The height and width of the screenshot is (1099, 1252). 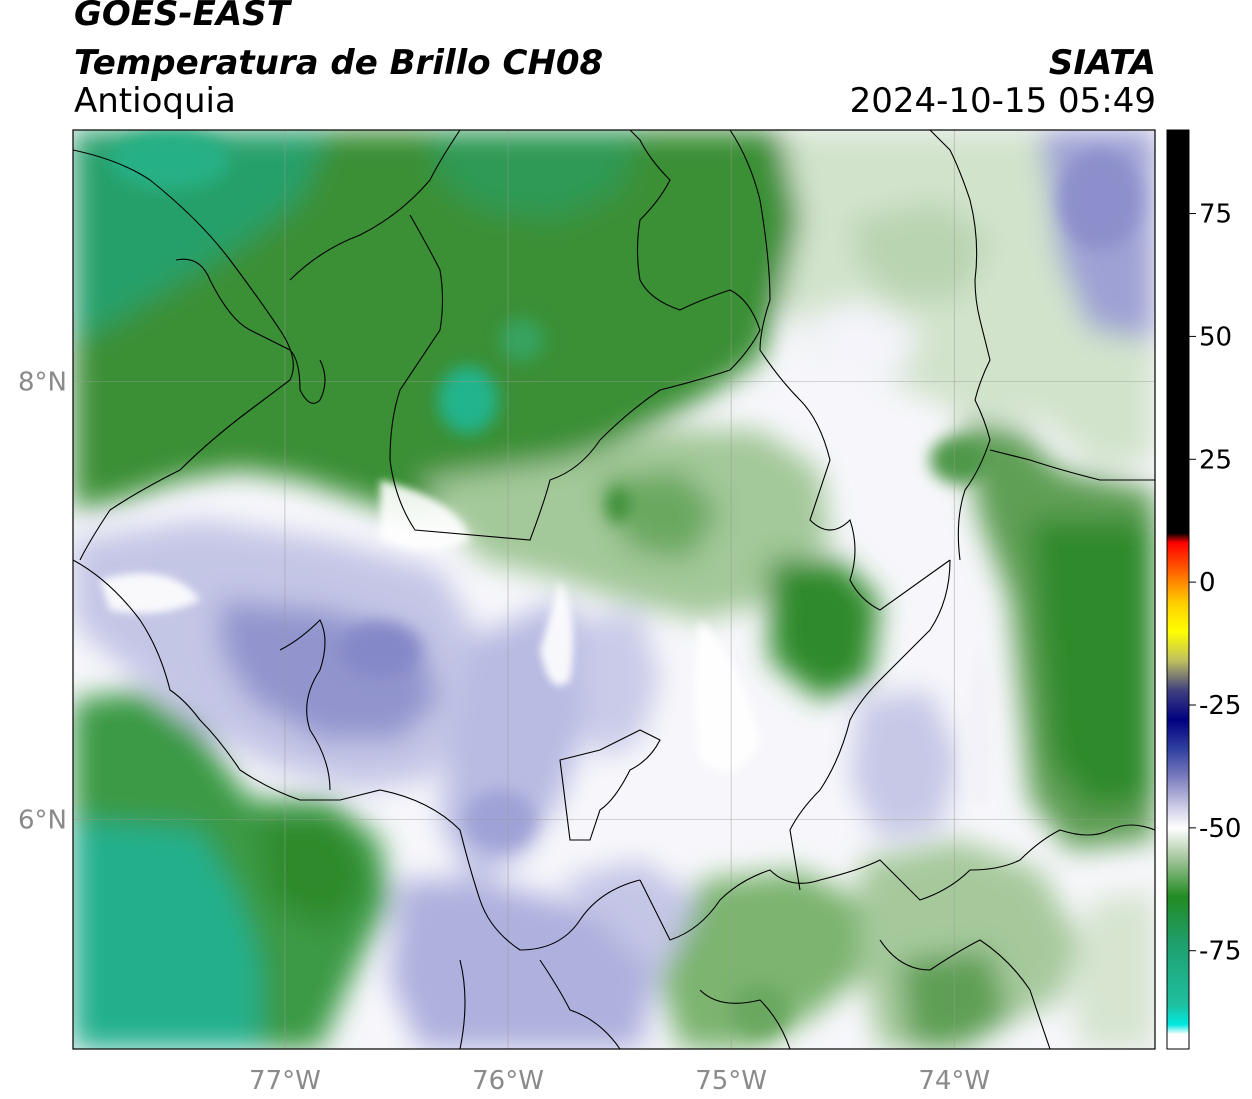 I want to click on latitude-tick-label: 6°N, so click(x=42, y=820).